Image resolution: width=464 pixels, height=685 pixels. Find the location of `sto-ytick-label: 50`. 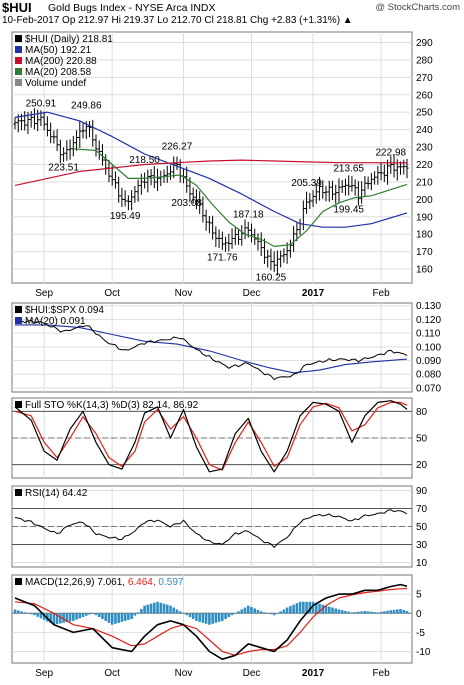

sto-ytick-label: 50 is located at coordinates (422, 439).